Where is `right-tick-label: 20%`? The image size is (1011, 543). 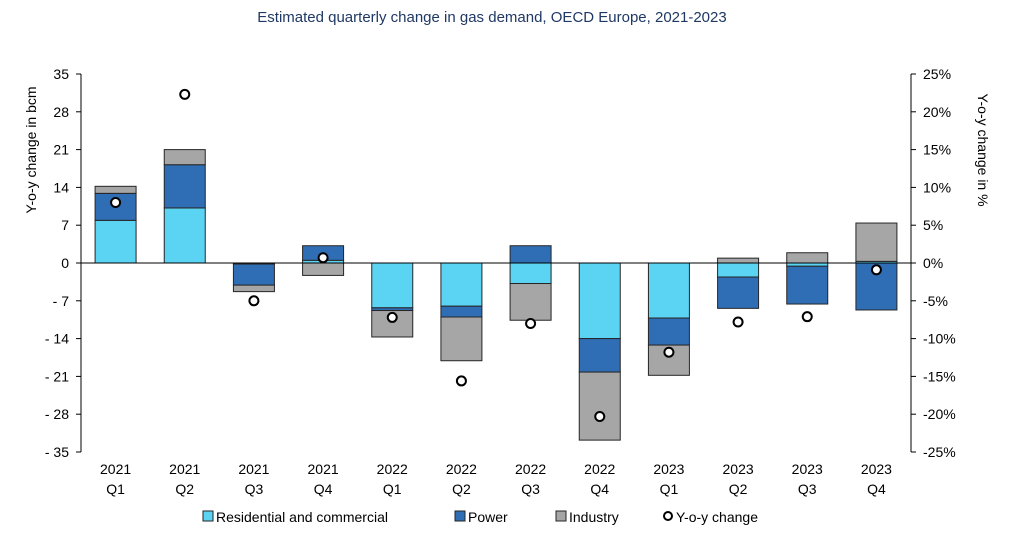 right-tick-label: 20% is located at coordinates (937, 112).